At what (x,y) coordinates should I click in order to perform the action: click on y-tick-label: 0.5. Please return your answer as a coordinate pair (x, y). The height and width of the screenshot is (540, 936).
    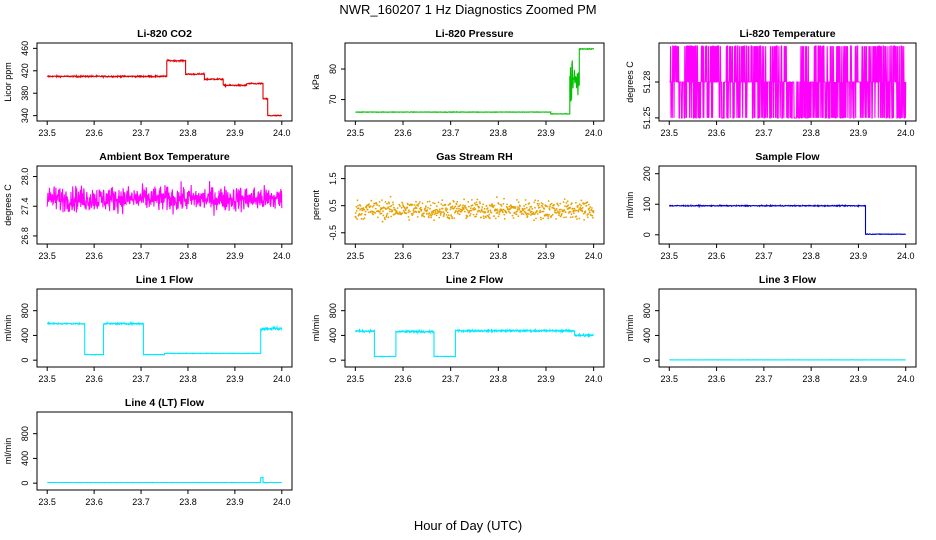
    Looking at the image, I should click on (333, 205).